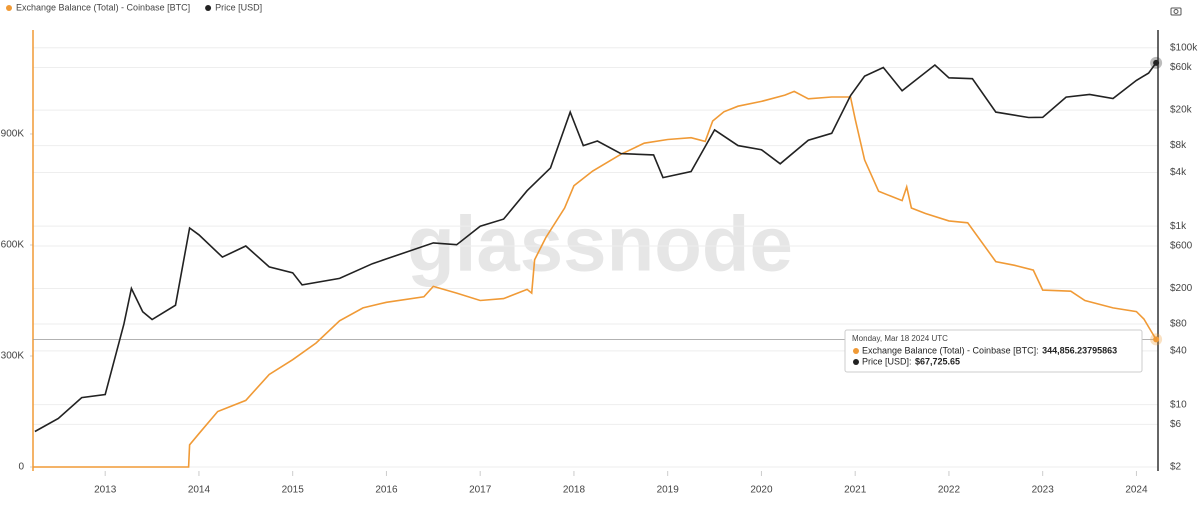 The width and height of the screenshot is (1200, 507). I want to click on y2-tick-label: $20k, so click(1181, 110).